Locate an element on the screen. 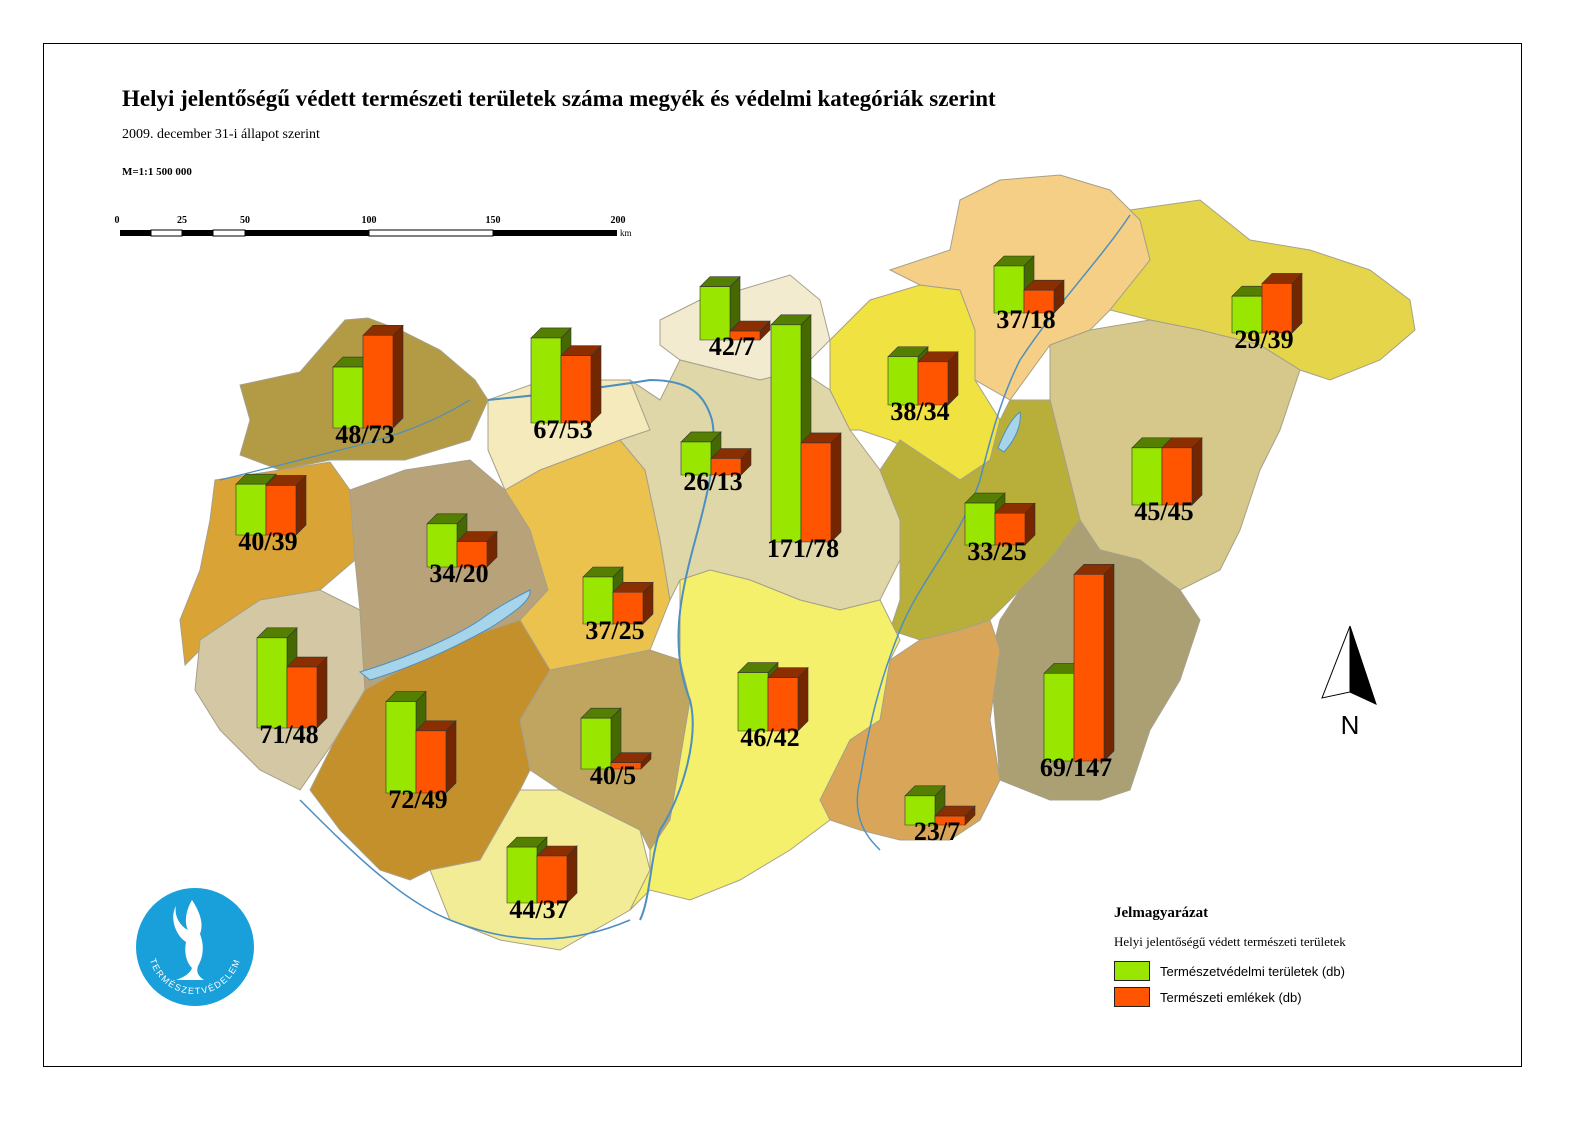  legend-item-monuments: Természeti emlékek (db) is located at coordinates (1230, 997).